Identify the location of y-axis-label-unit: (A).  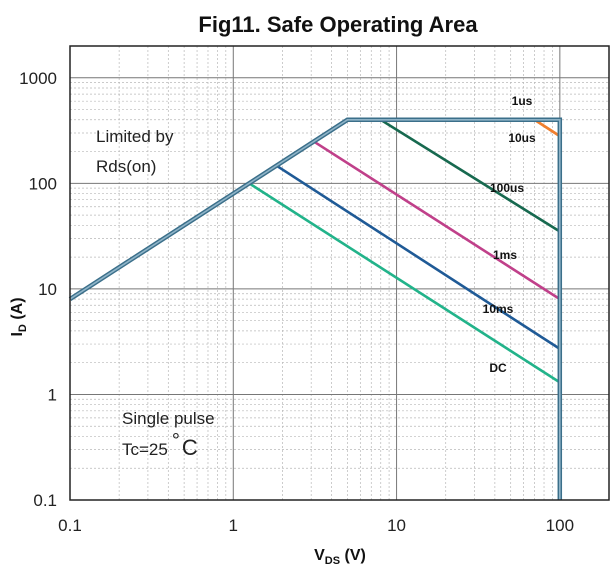
(17, 310).